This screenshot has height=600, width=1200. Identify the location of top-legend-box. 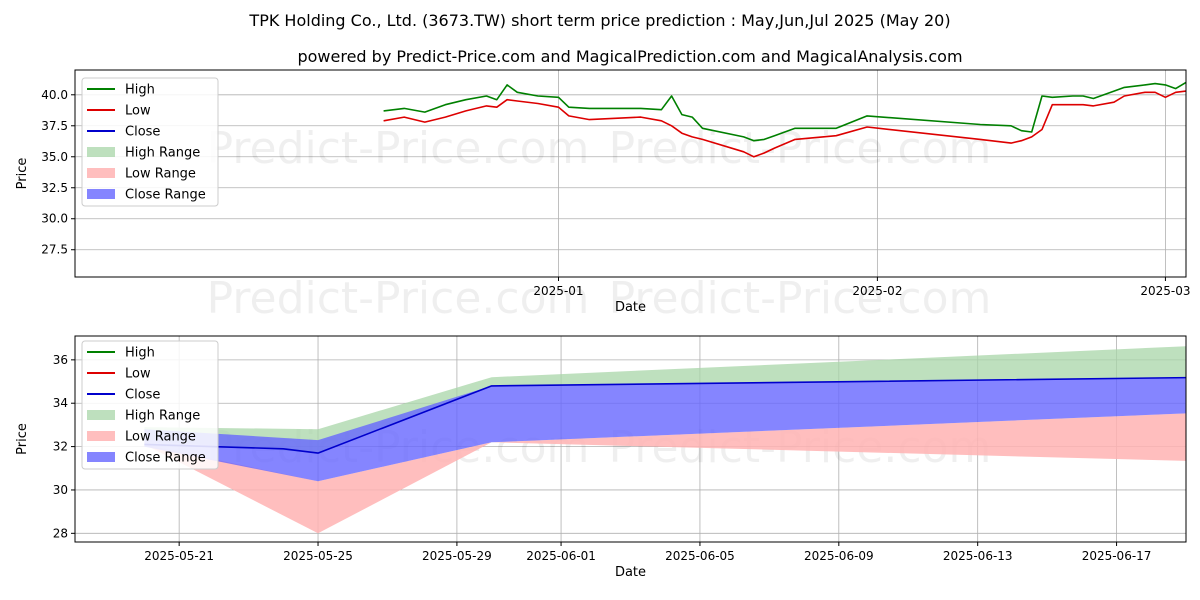
(150, 142).